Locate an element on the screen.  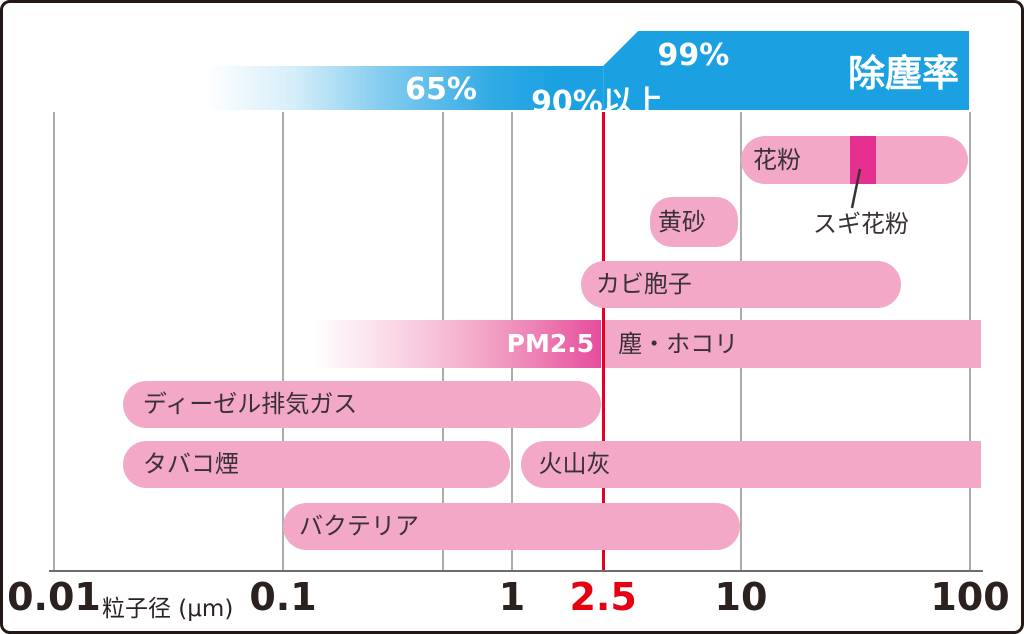
bar-pollen: 花粉 is located at coordinates (854, 160).